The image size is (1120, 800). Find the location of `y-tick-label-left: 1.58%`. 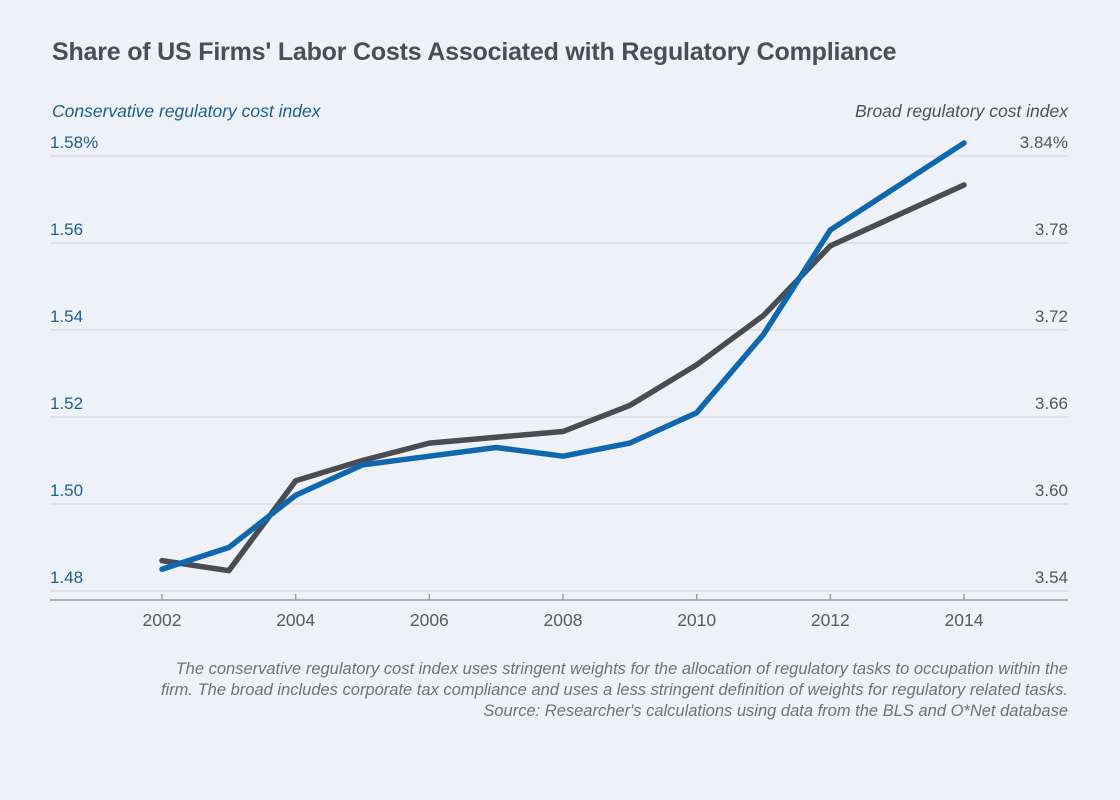

y-tick-label-left: 1.58% is located at coordinates (74, 142).